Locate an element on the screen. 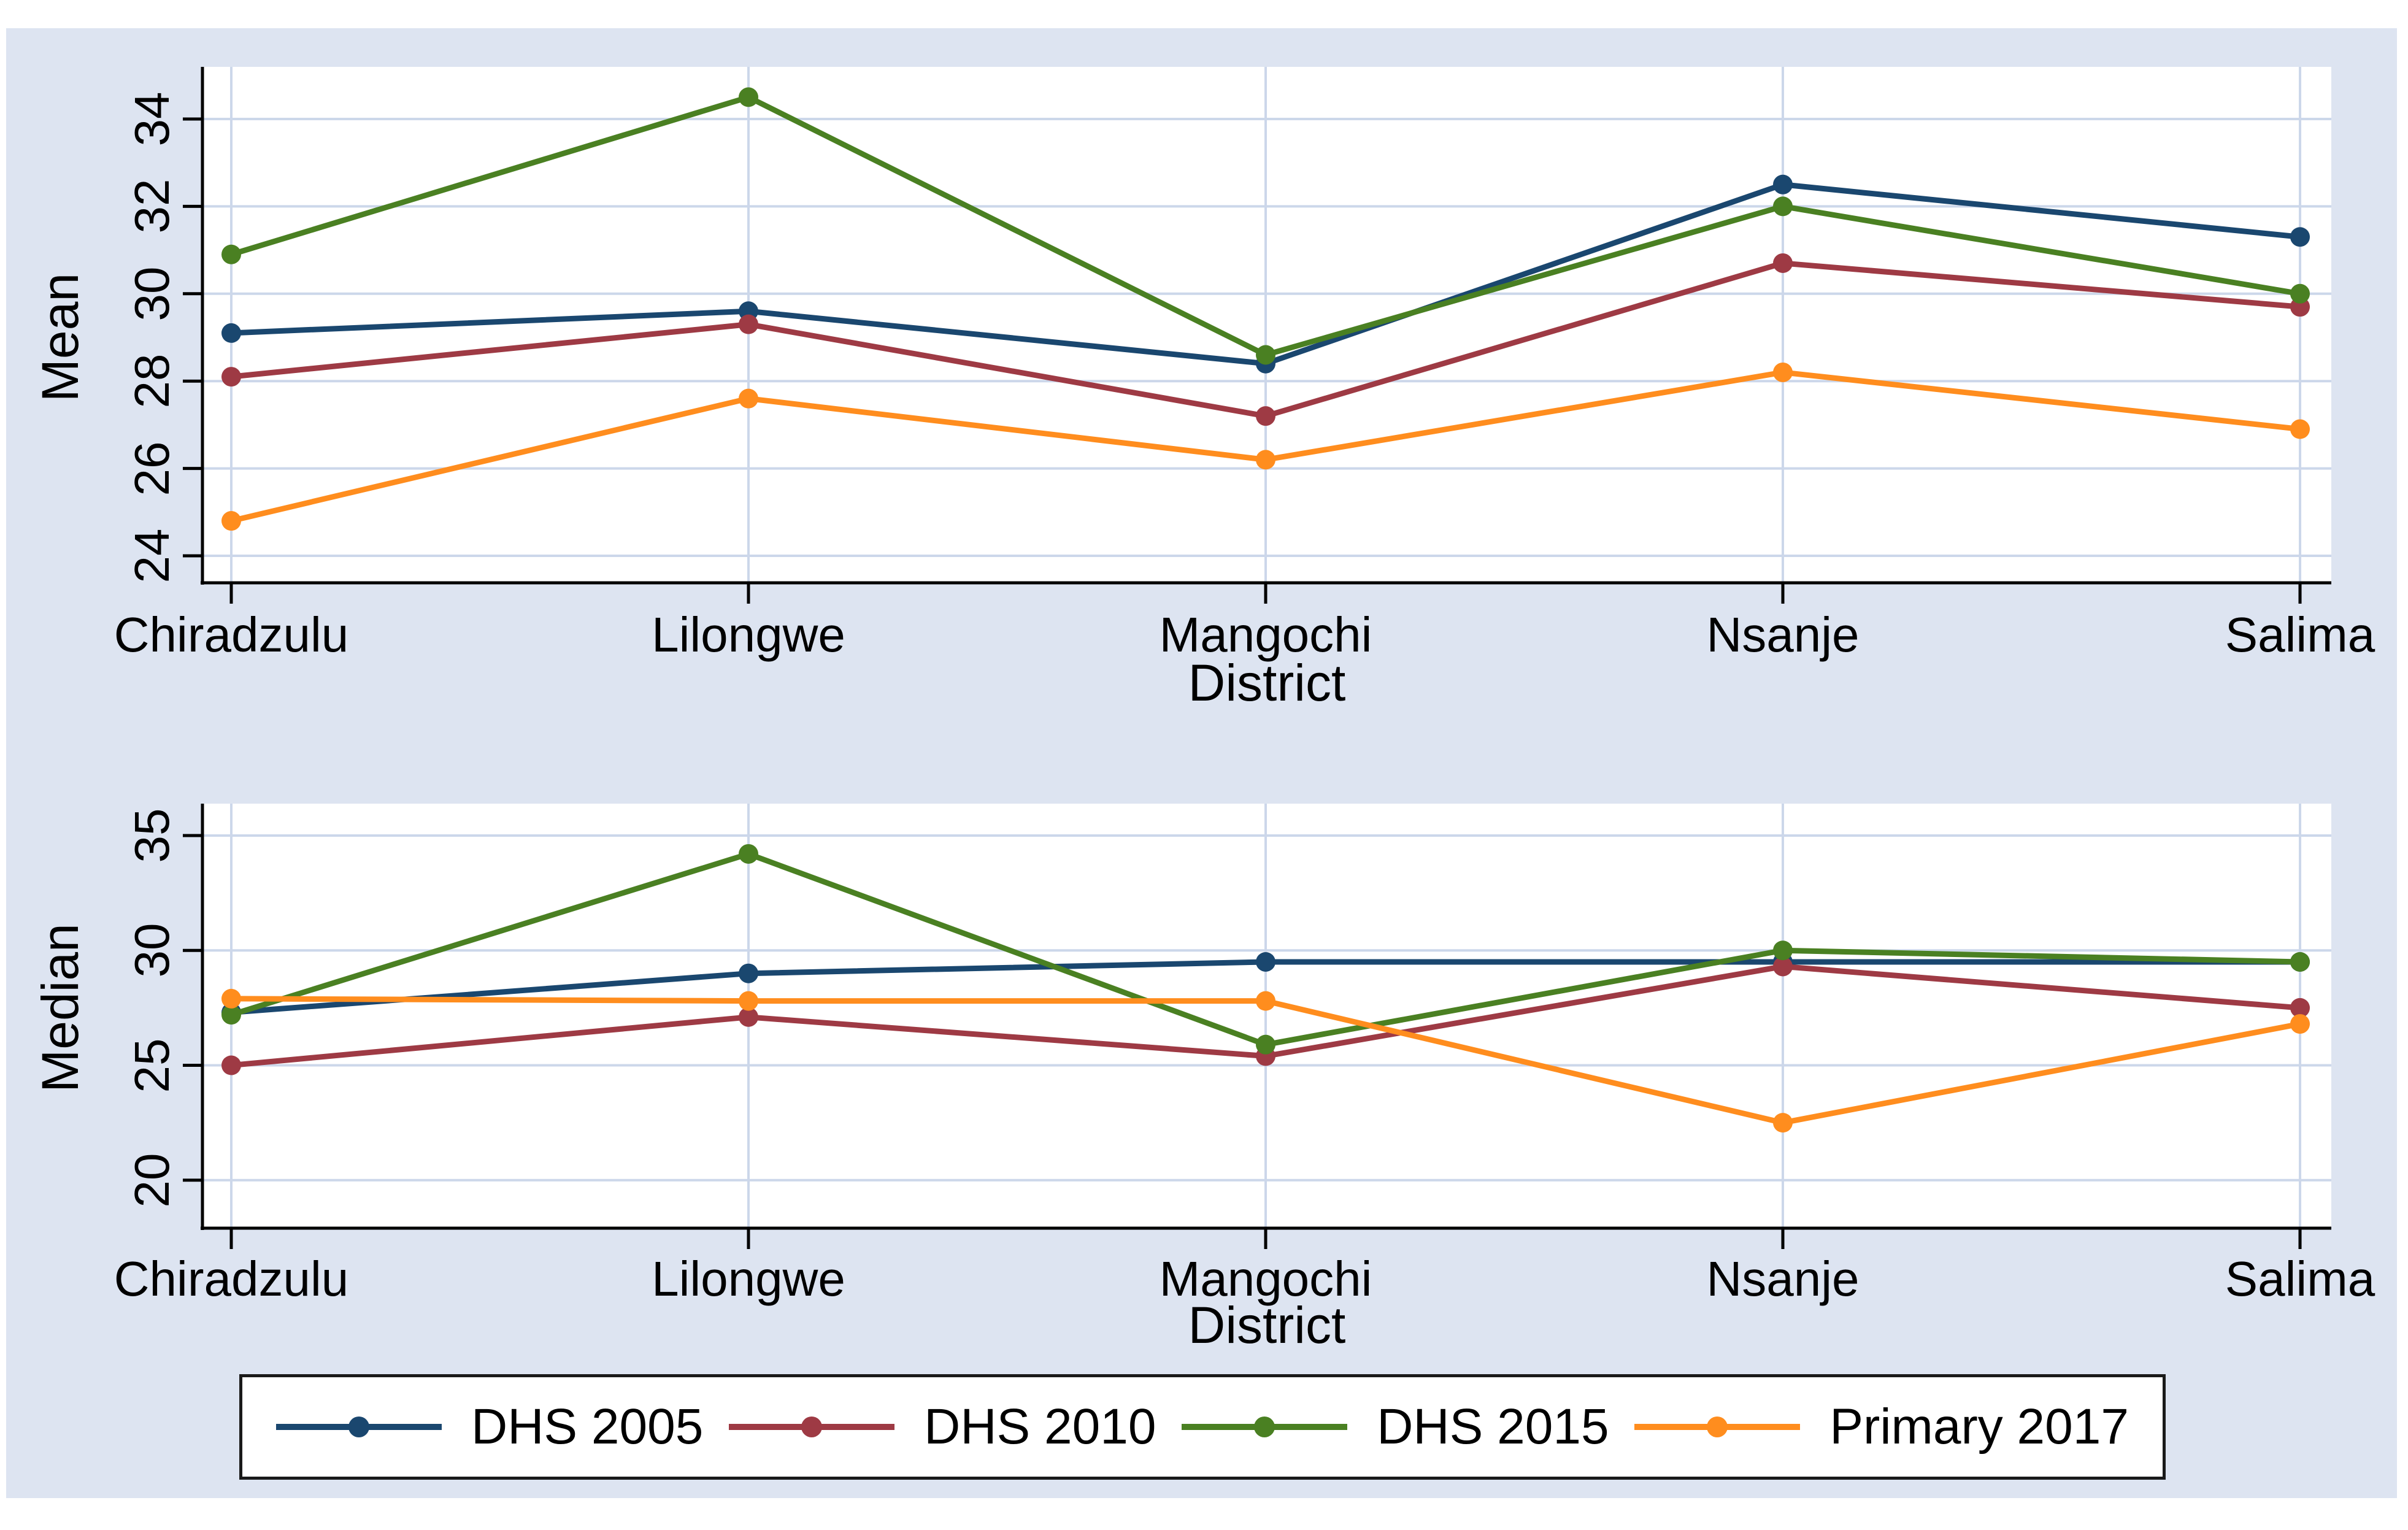 The height and width of the screenshot is (1530, 2408). y-axis-title-median: Median is located at coordinates (60, 1008).